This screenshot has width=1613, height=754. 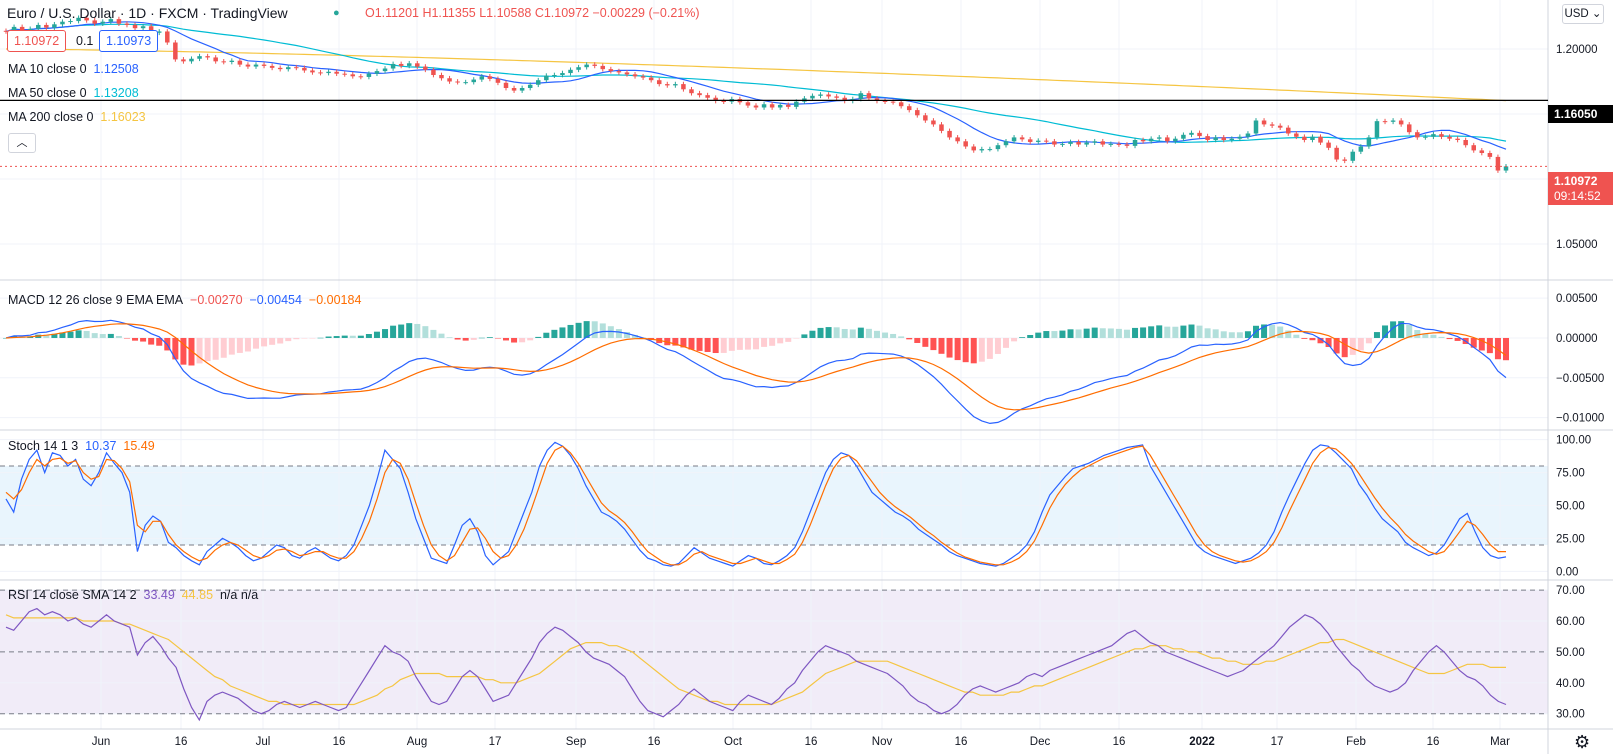 I want to click on legend-rsi-extra: n/a n/a, so click(x=239, y=595).